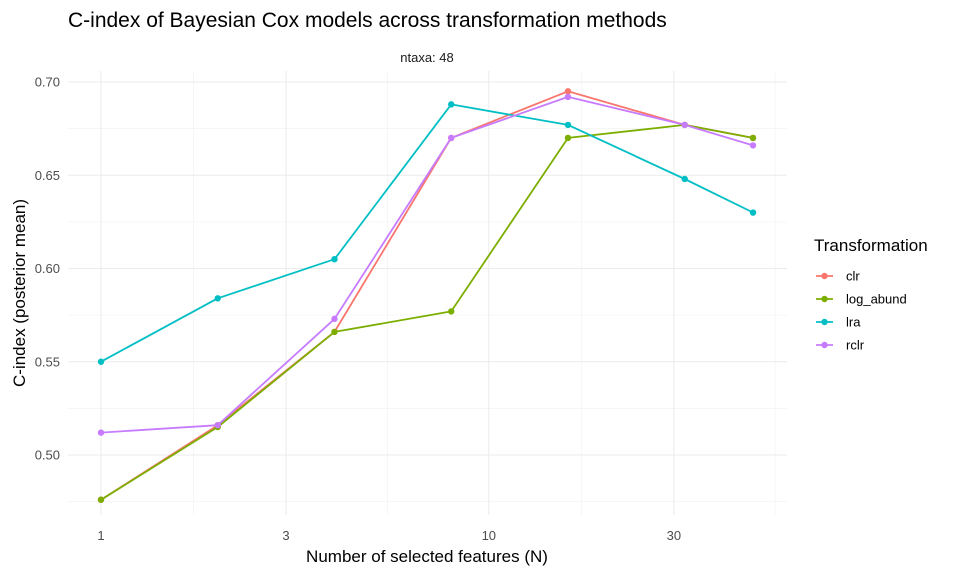 The image size is (960, 576). Describe the element at coordinates (871, 245) in the screenshot. I see `legend-title: Transformation` at that location.